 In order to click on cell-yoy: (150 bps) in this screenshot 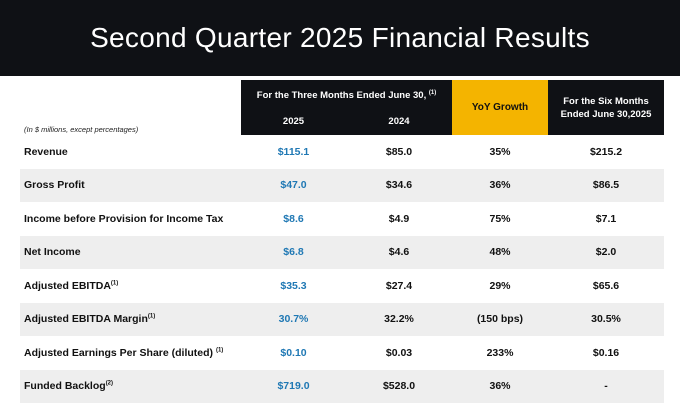, I will do `click(500, 319)`.